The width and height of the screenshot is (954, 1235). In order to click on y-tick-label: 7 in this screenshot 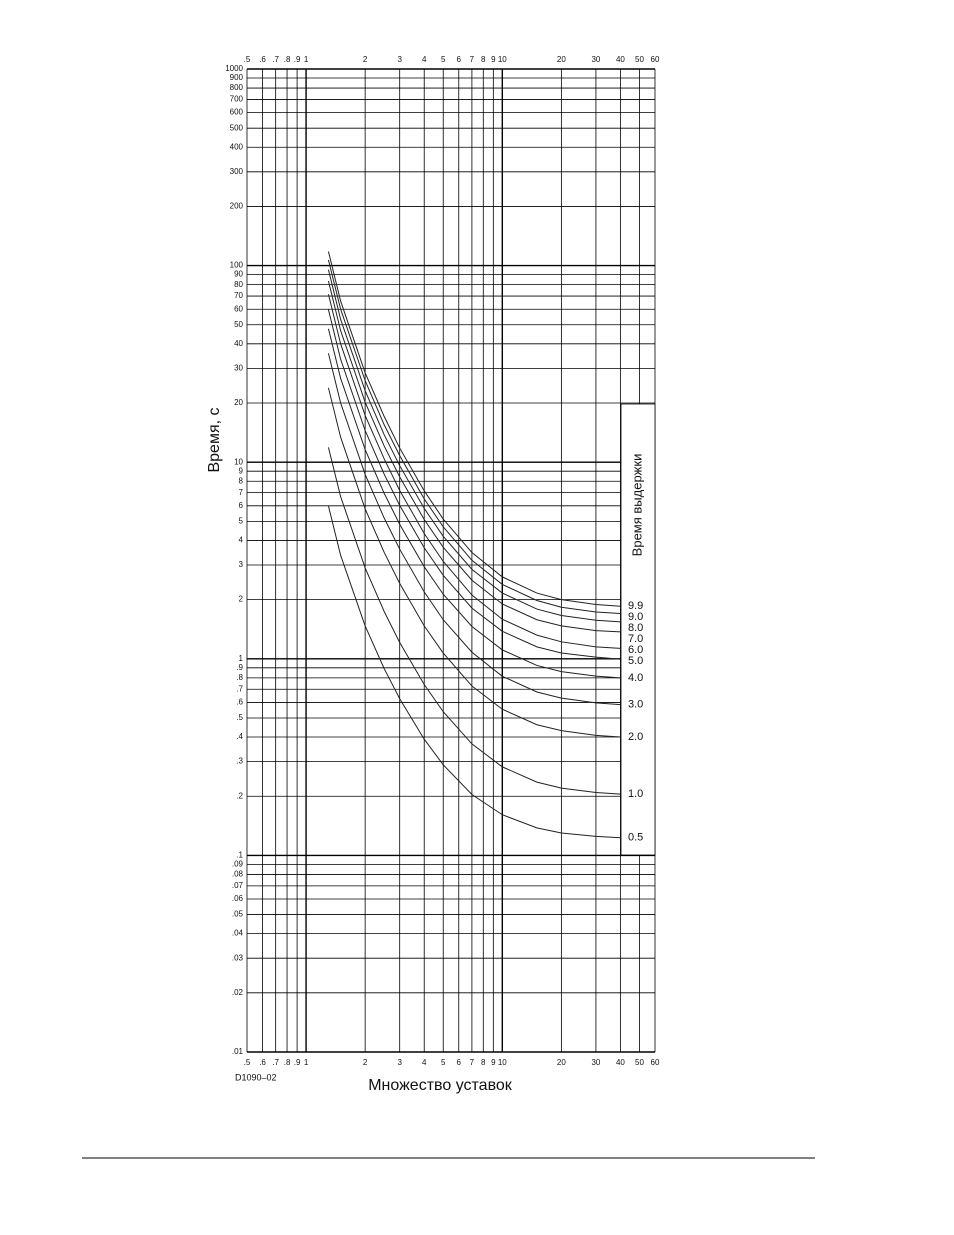, I will do `click(241, 492)`.